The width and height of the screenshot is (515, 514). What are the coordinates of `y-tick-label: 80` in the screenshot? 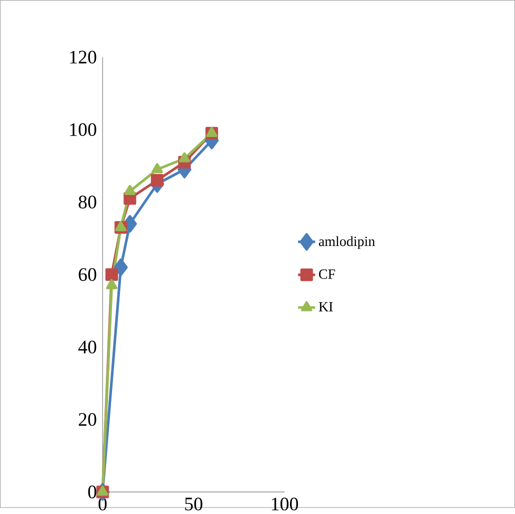 It's located at (87, 202).